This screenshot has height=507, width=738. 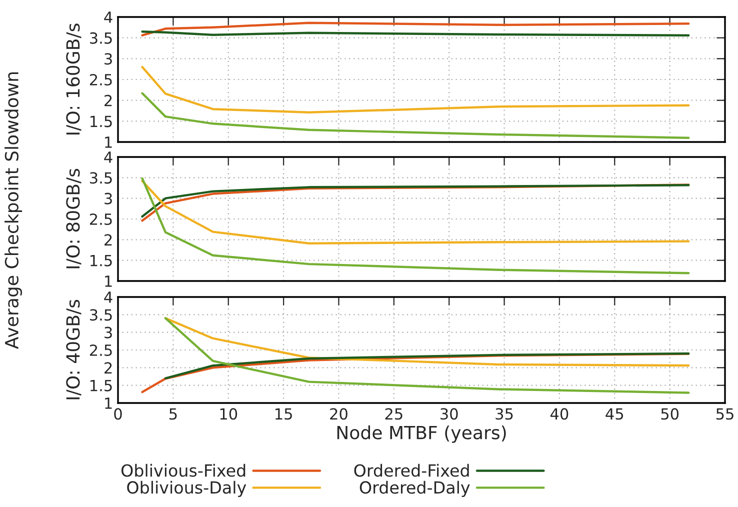 I want to click on x-tick-label: 40, so click(x=559, y=414).